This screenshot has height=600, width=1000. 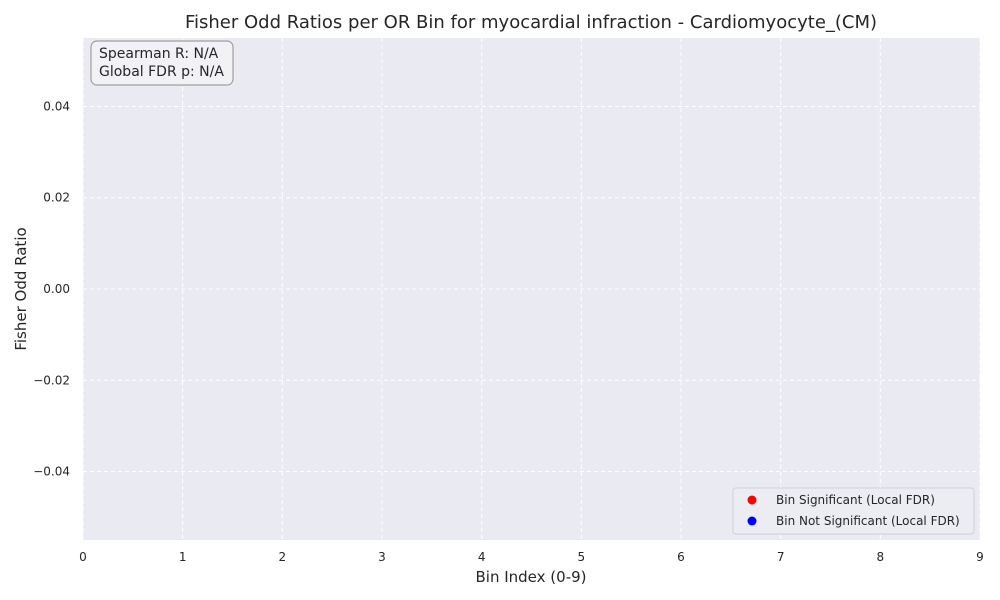 What do you see at coordinates (531, 577) in the screenshot?
I see `x-axis-label: Bin Index (0-9)` at bounding box center [531, 577].